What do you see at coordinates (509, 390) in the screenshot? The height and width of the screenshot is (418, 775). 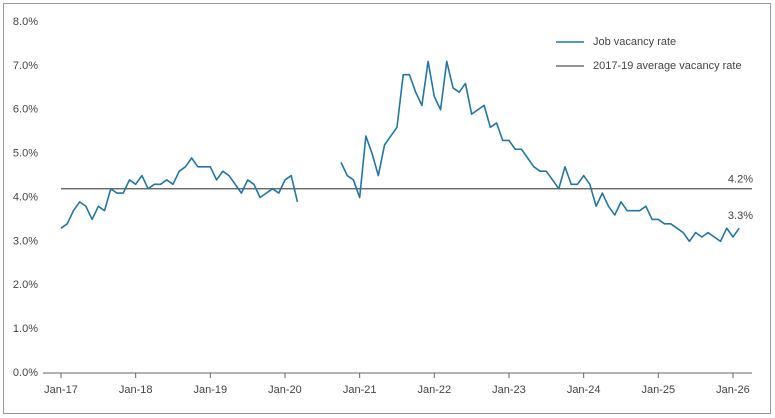 I see `x-tick-label: Jan-23` at bounding box center [509, 390].